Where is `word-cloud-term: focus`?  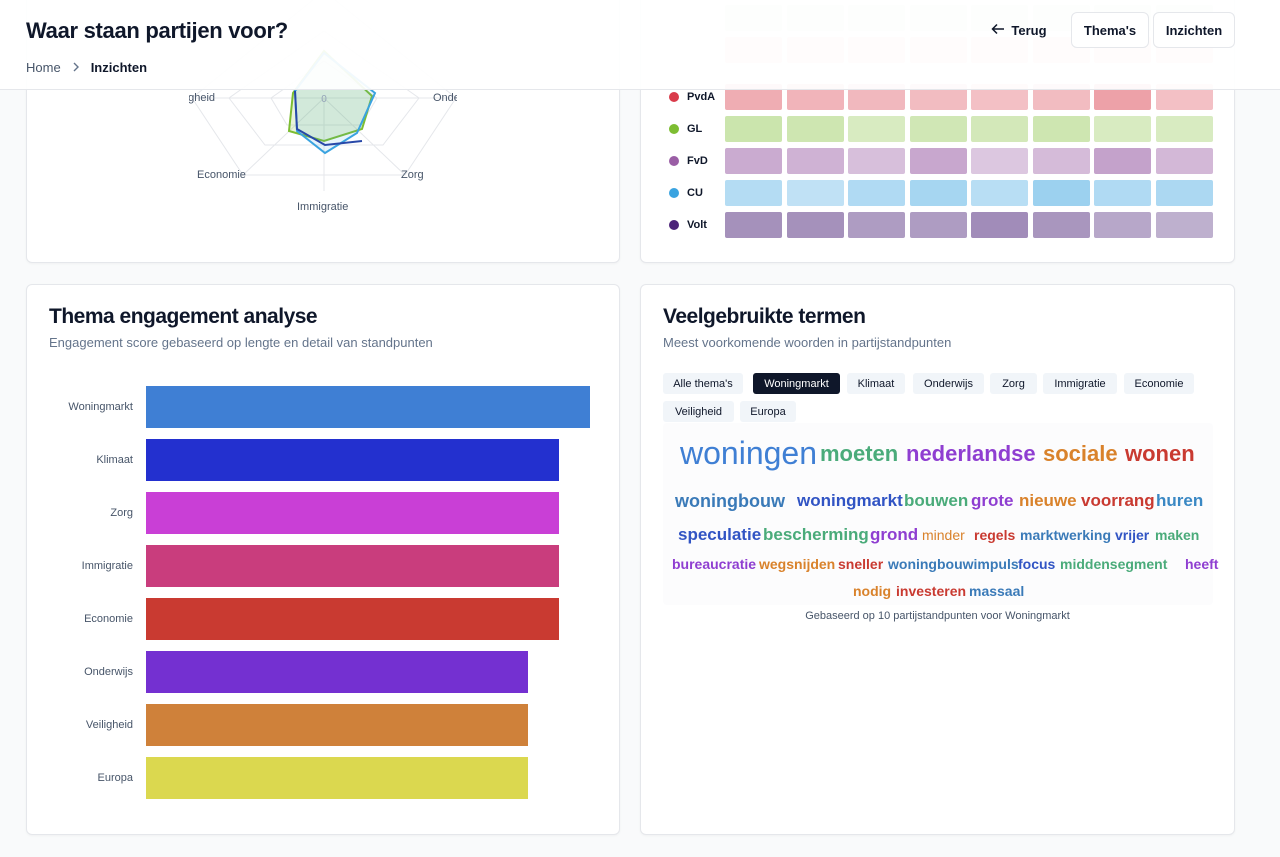 word-cloud-term: focus is located at coordinates (1037, 564).